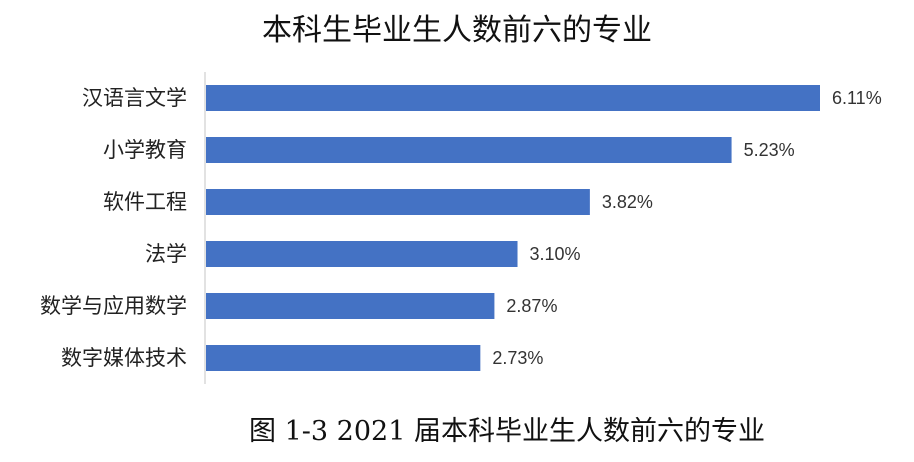  What do you see at coordinates (555, 254) in the screenshot?
I see `data-label: 3.10%` at bounding box center [555, 254].